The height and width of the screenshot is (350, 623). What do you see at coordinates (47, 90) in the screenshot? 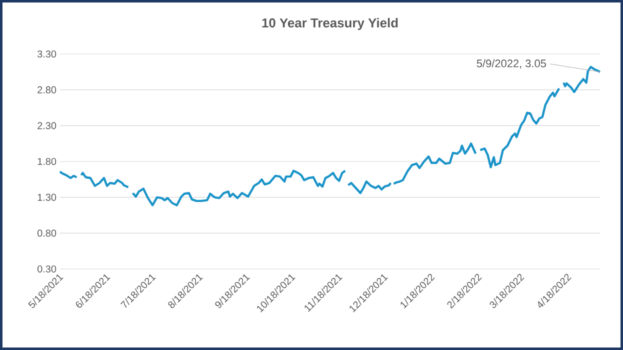
I see `y-tick-label: 2.80` at bounding box center [47, 90].